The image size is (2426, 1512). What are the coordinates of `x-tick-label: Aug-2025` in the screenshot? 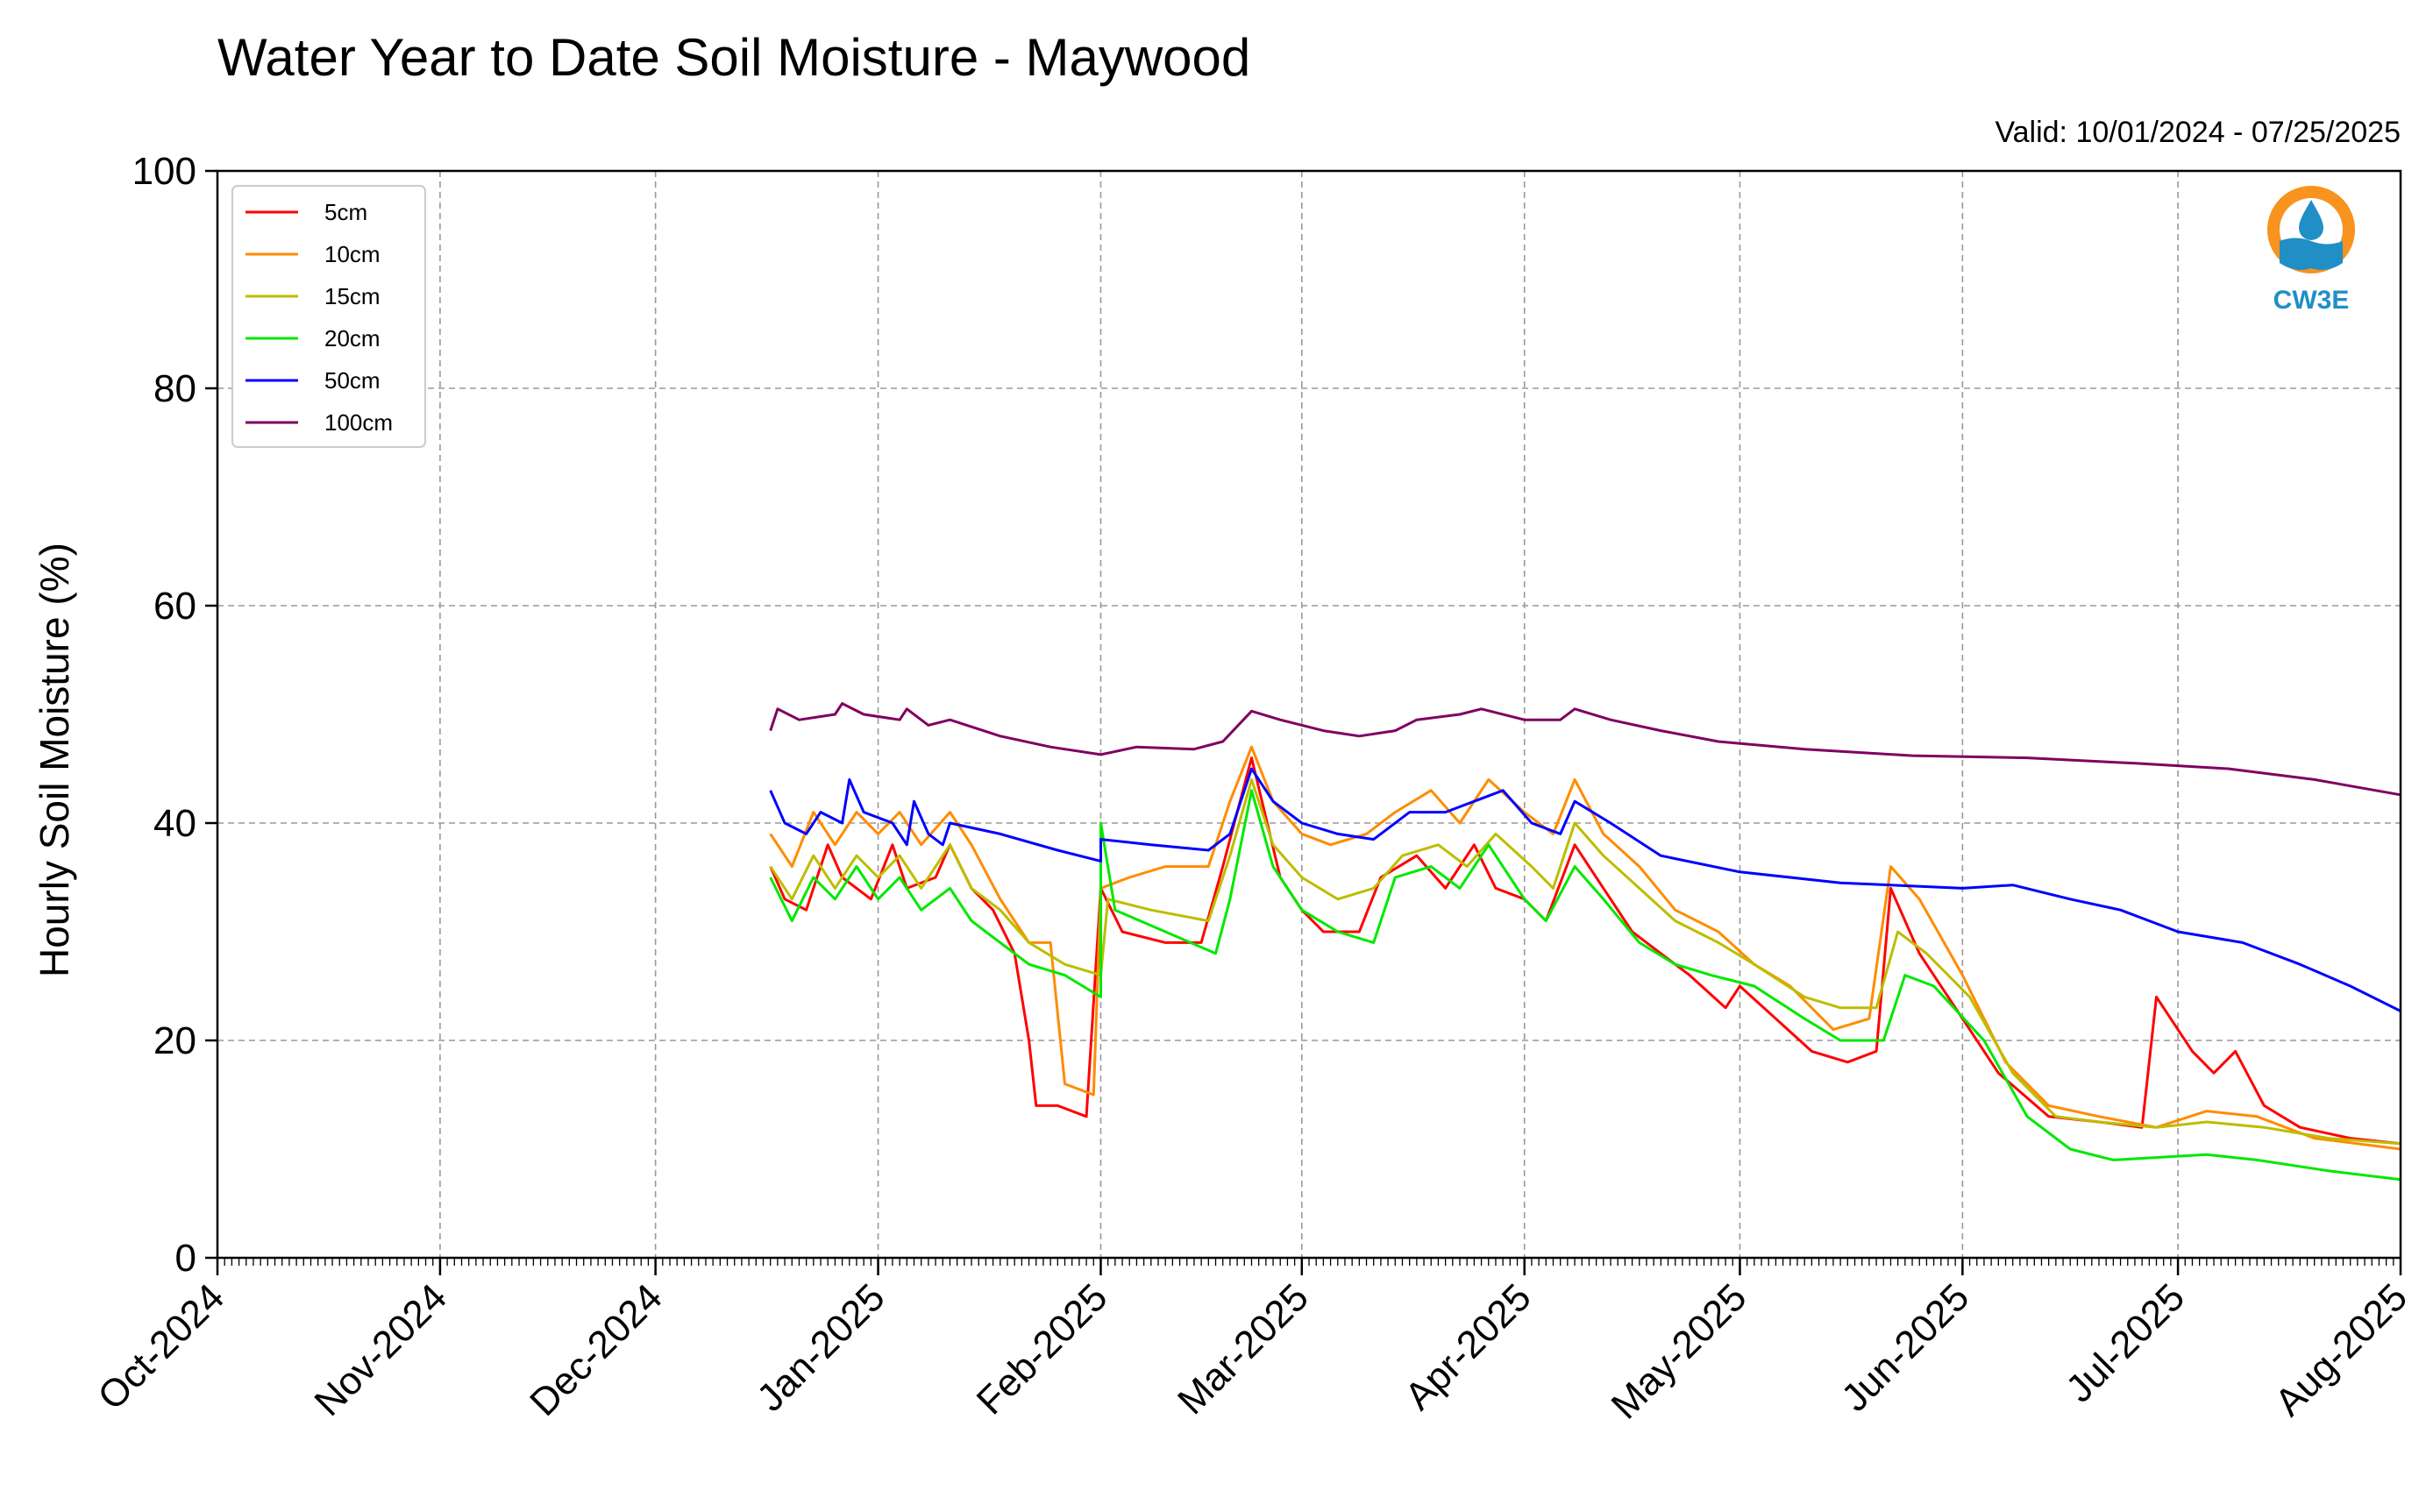 It's located at (2340, 1349).